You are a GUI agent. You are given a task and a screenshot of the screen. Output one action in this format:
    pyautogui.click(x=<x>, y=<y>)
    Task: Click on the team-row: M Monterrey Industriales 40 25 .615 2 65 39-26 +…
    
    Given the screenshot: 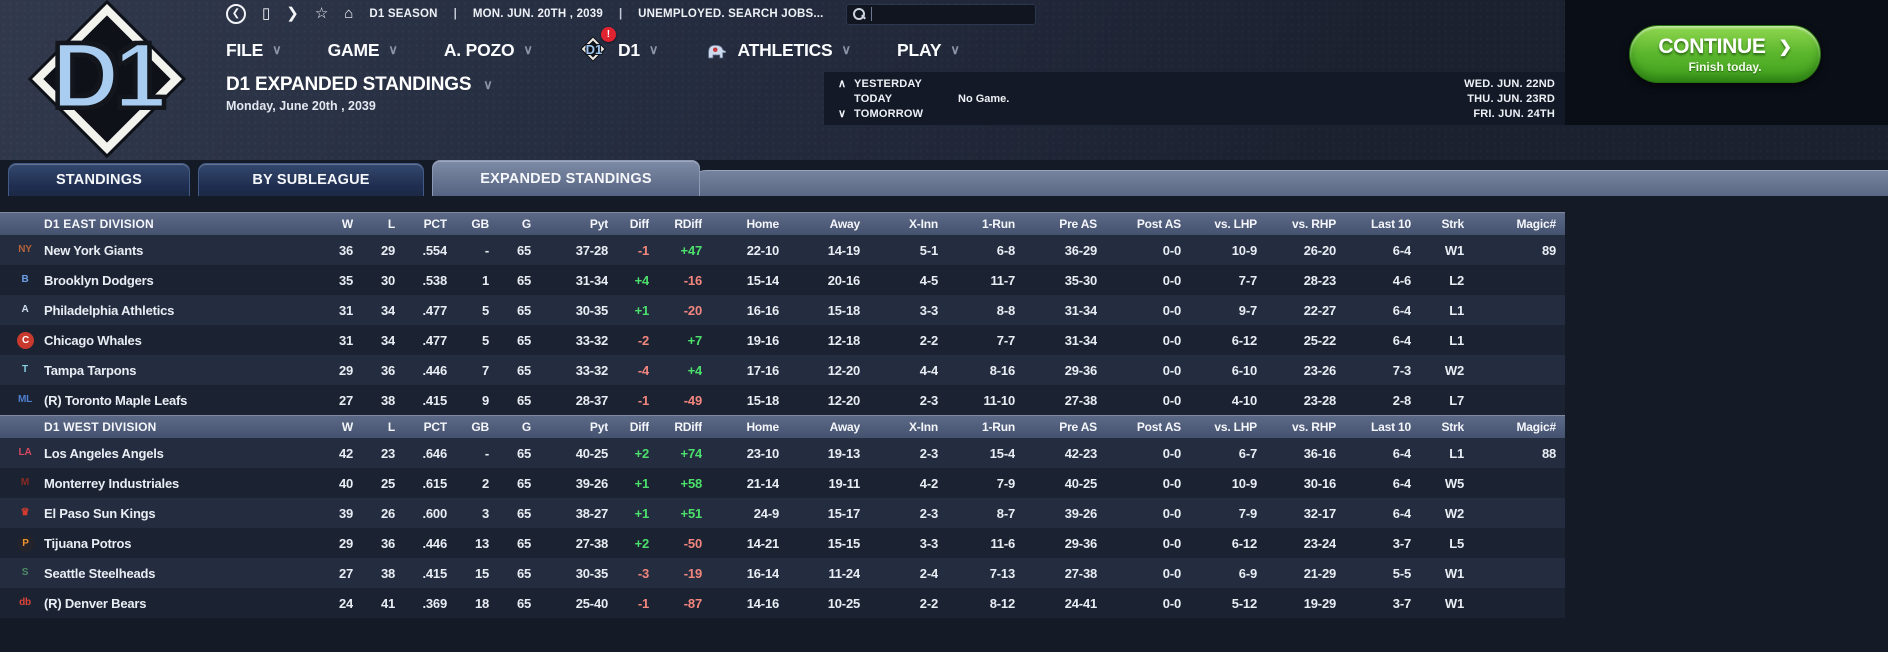 What is the action you would take?
    pyautogui.click(x=782, y=483)
    